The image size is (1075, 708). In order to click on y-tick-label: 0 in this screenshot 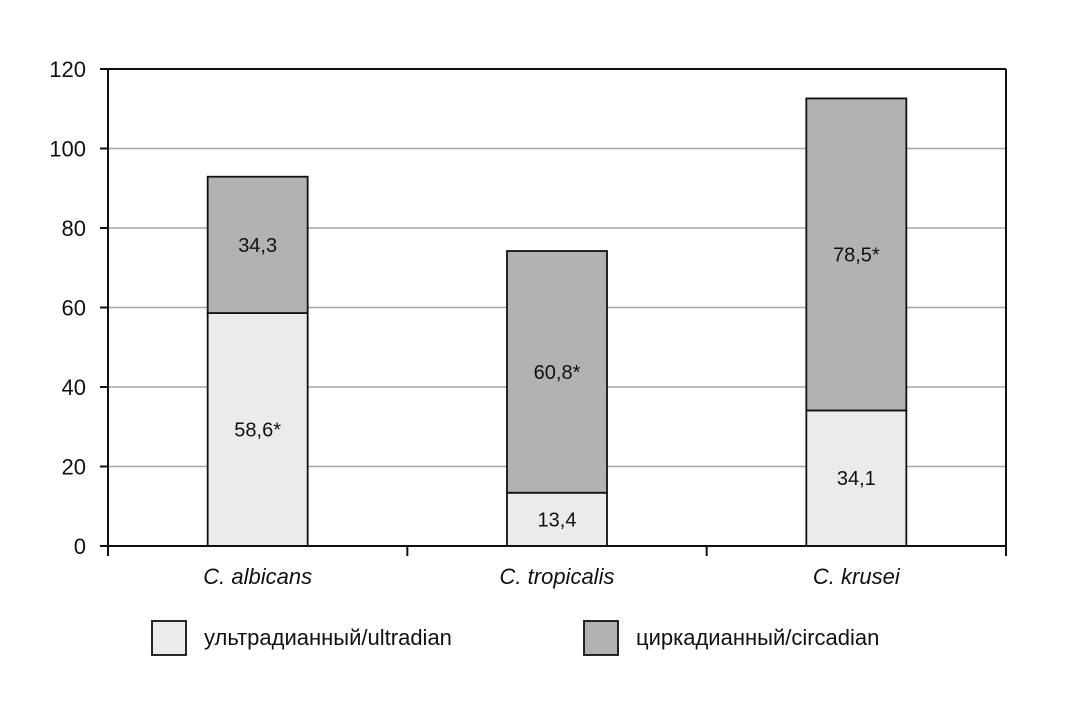, I will do `click(80, 546)`.